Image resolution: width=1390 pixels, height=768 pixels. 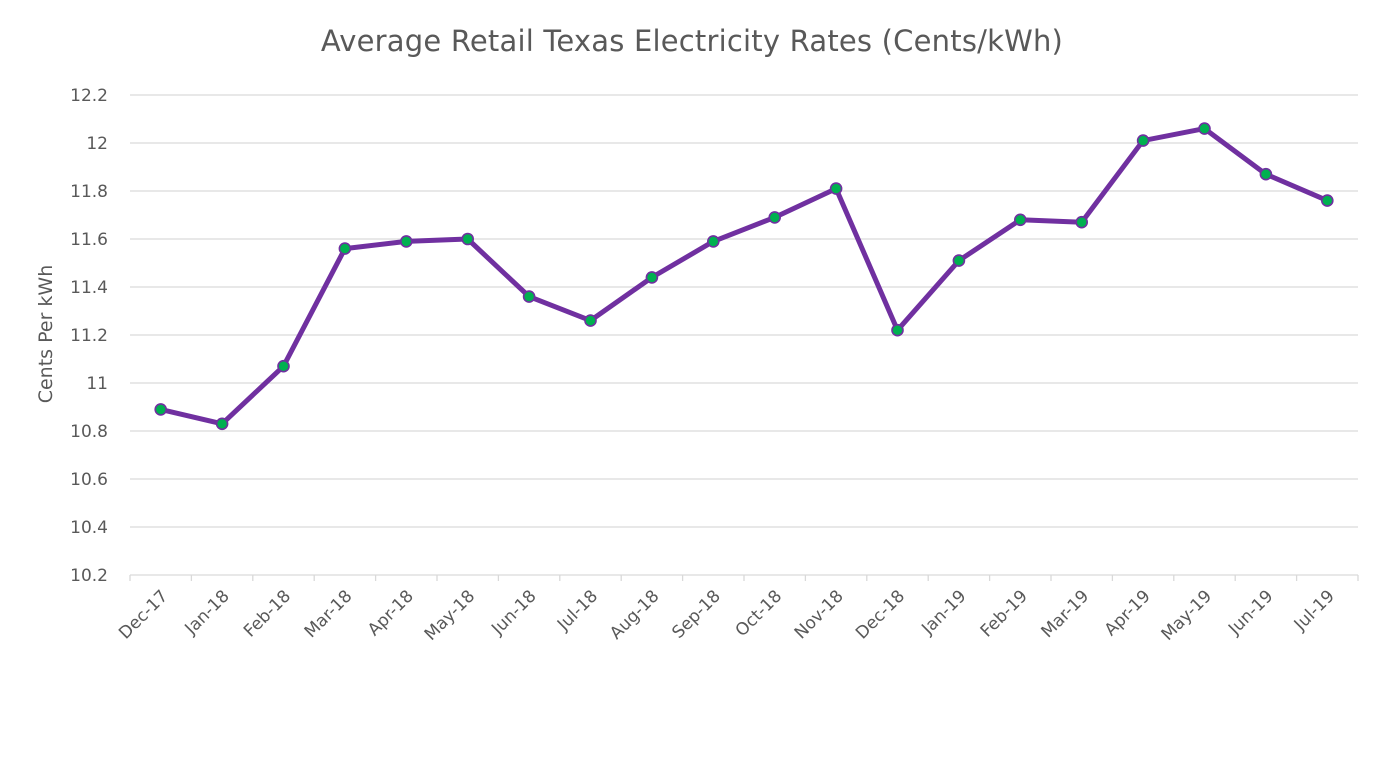 What do you see at coordinates (1187, 615) in the screenshot?
I see `x-tick-label: May-19` at bounding box center [1187, 615].